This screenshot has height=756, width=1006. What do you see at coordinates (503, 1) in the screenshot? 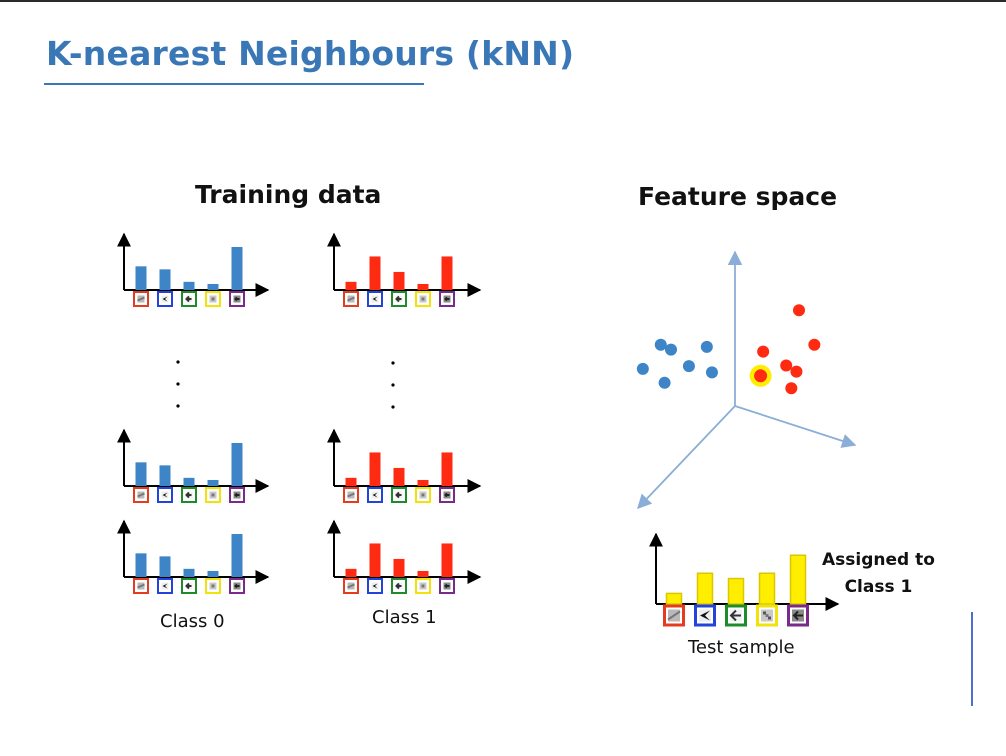
I see `top-rule` at bounding box center [503, 1].